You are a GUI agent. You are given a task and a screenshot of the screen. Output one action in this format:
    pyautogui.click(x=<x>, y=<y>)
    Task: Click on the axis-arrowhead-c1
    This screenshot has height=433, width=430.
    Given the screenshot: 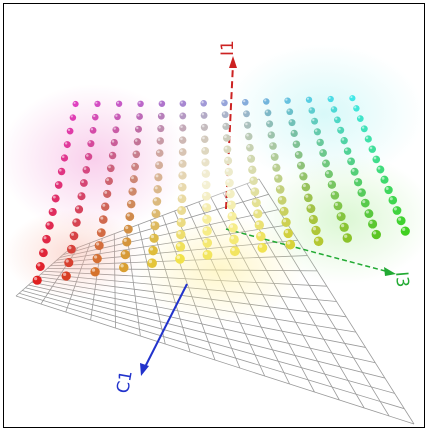 What is the action you would take?
    pyautogui.click(x=144, y=369)
    